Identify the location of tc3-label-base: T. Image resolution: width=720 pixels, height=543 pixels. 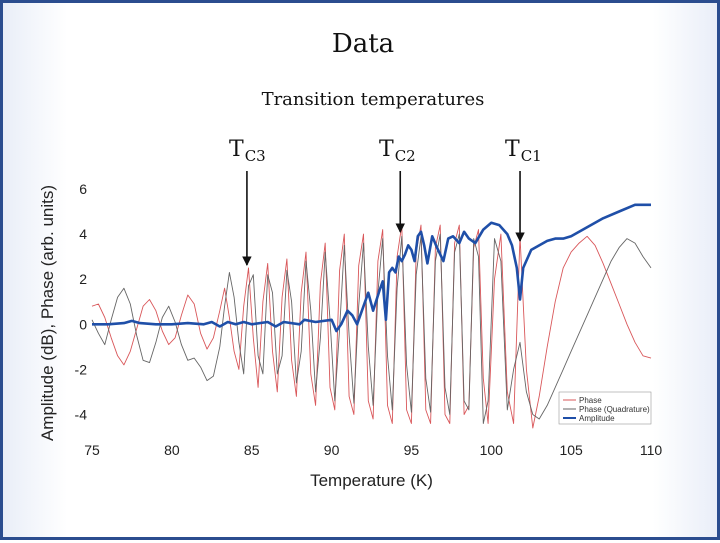
(236, 149).